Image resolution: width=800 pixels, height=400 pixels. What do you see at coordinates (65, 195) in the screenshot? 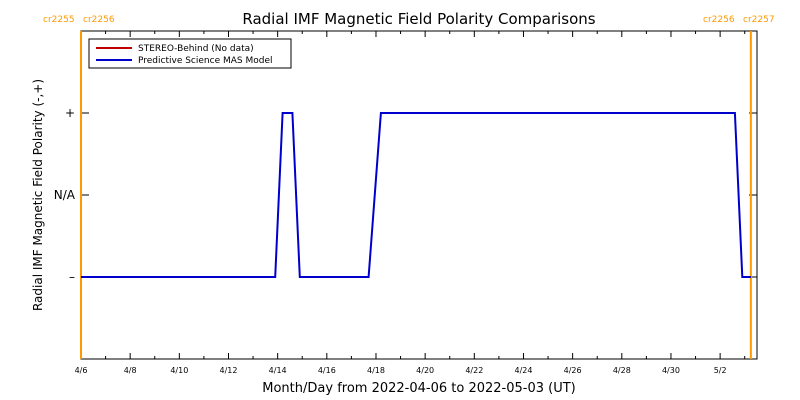
I see `y-tick-label: N/A` at bounding box center [65, 195].